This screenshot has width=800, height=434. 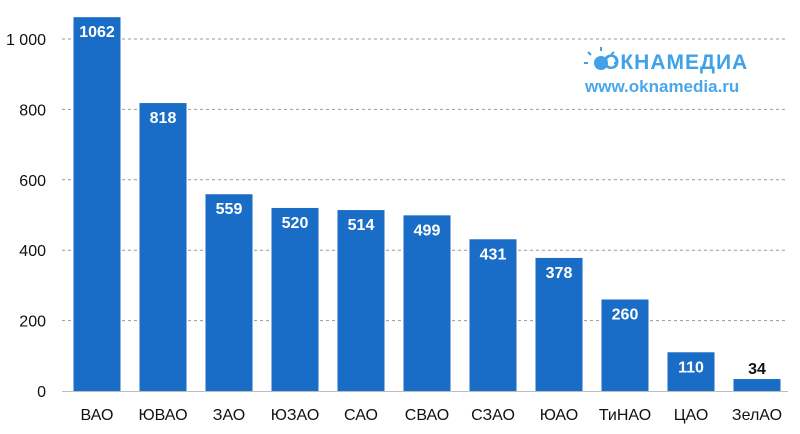 I want to click on x-tick-label: ЦАО, so click(x=691, y=415).